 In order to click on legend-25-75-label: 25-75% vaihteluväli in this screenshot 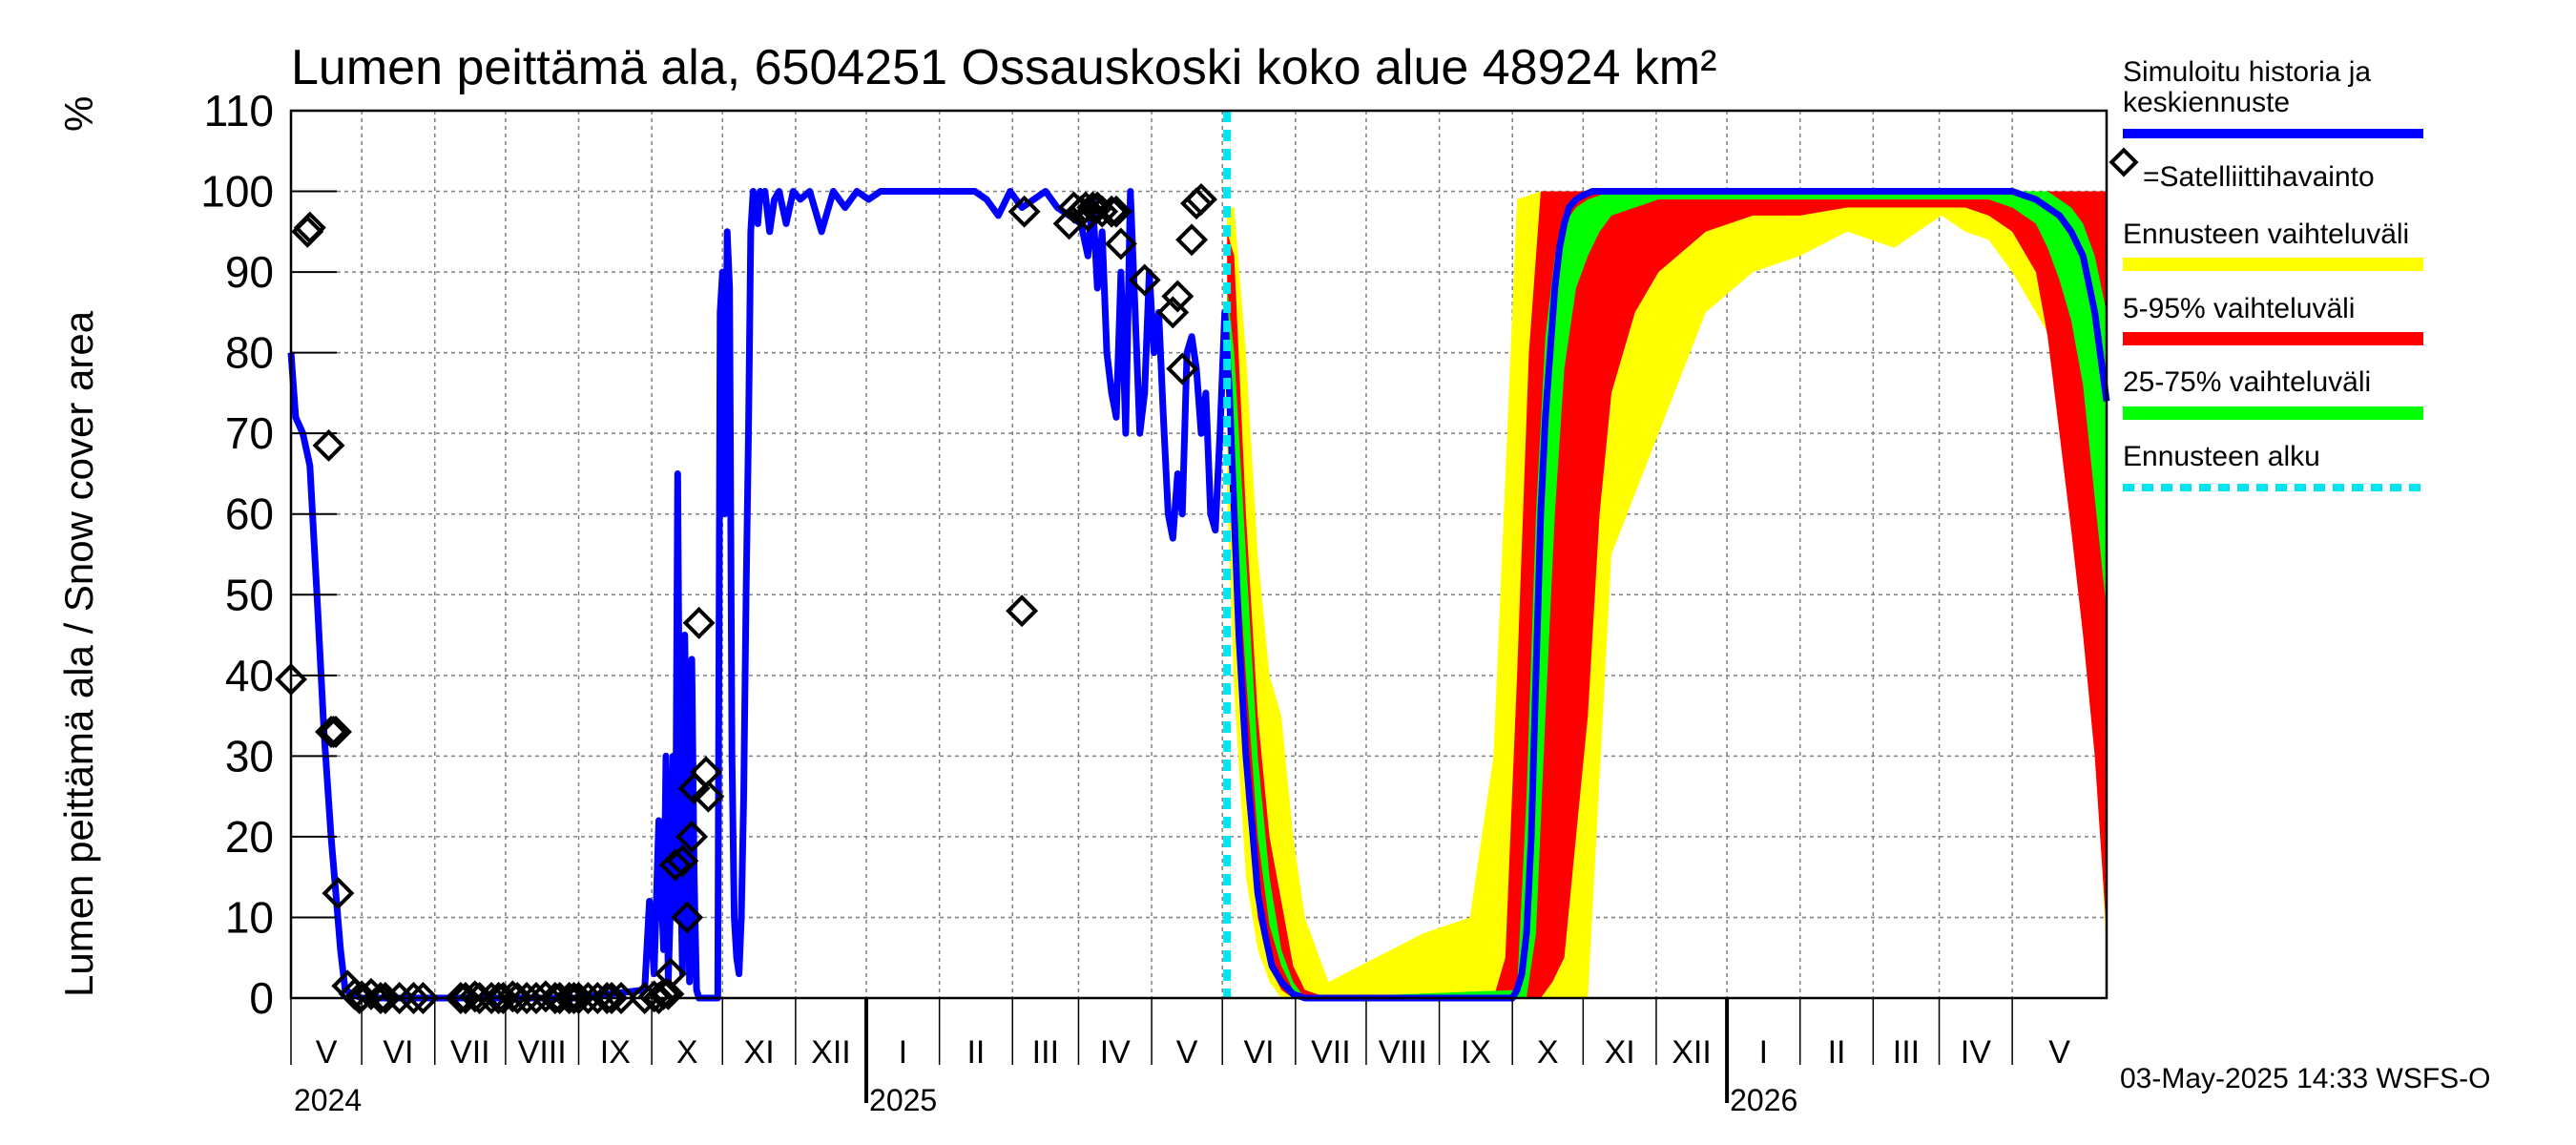, I will do `click(2247, 382)`.